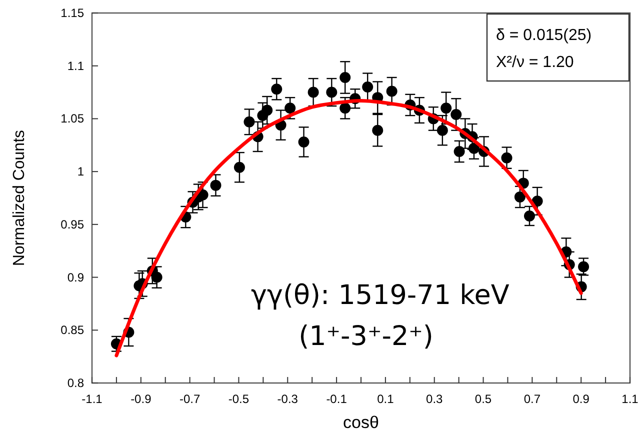  What do you see at coordinates (287, 399) in the screenshot?
I see `x-tick-label: -0.3` at bounding box center [287, 399].